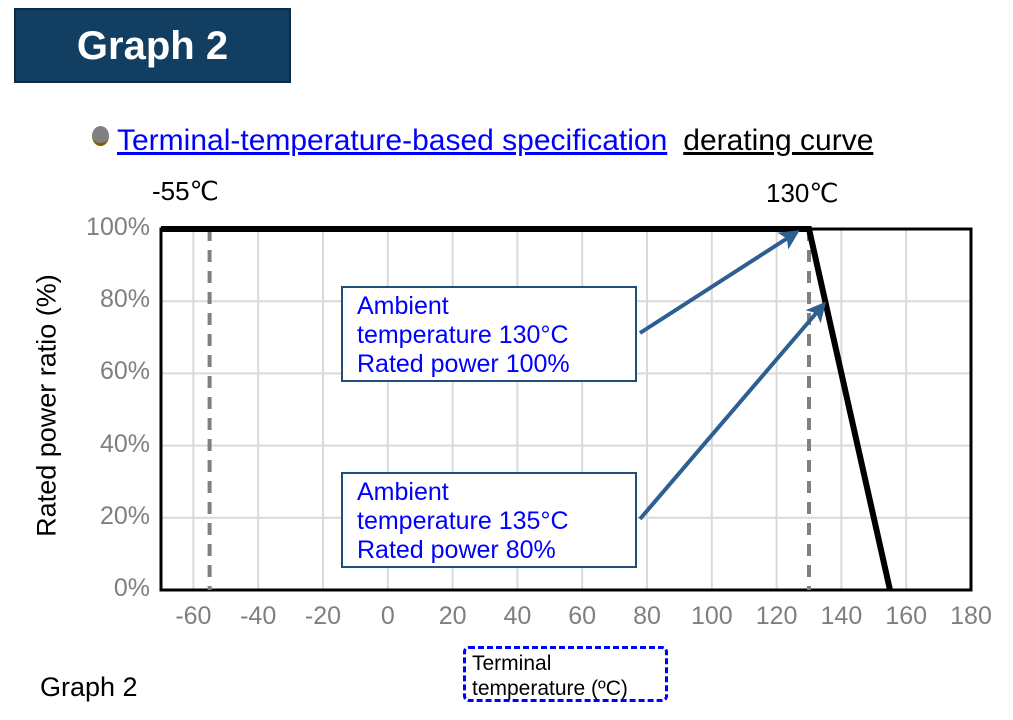 Image resolution: width=1013 pixels, height=720 pixels. What do you see at coordinates (124, 515) in the screenshot?
I see `y-tick-label: 20%` at bounding box center [124, 515].